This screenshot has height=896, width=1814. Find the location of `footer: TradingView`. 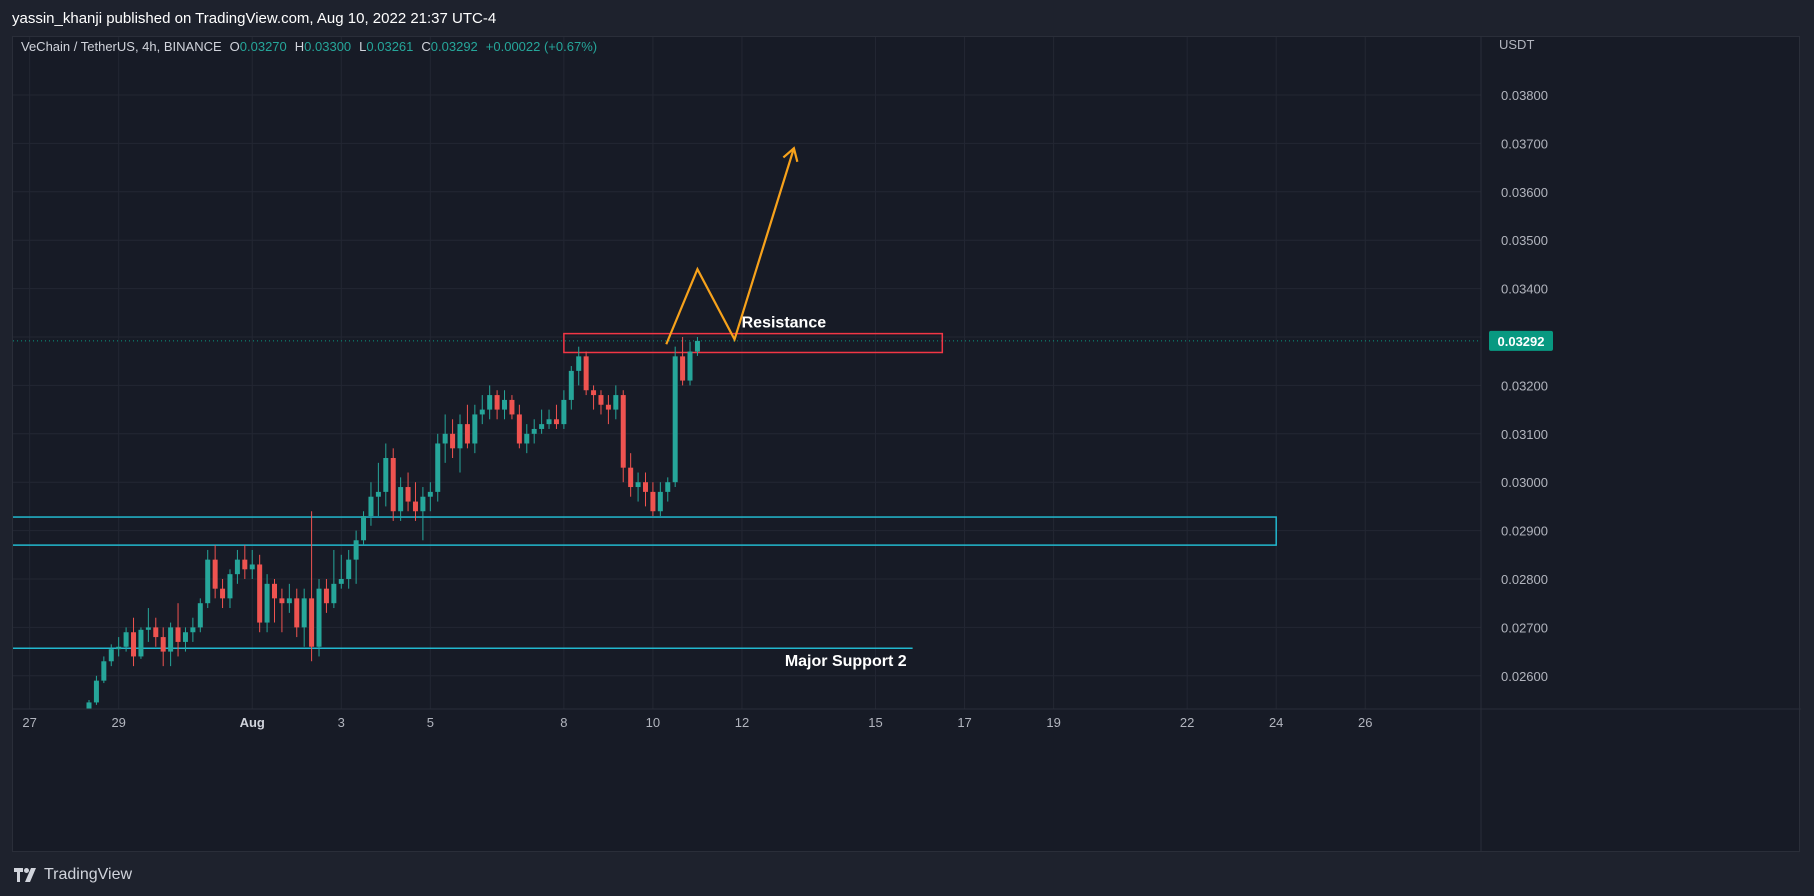

footer: TradingView is located at coordinates (907, 874).